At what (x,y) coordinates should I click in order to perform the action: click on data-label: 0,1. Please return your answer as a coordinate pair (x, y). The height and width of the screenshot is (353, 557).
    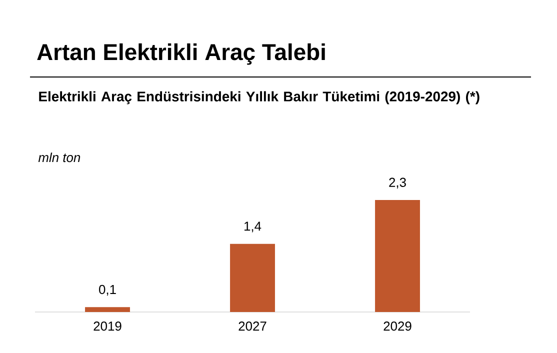
    Looking at the image, I should click on (107, 290).